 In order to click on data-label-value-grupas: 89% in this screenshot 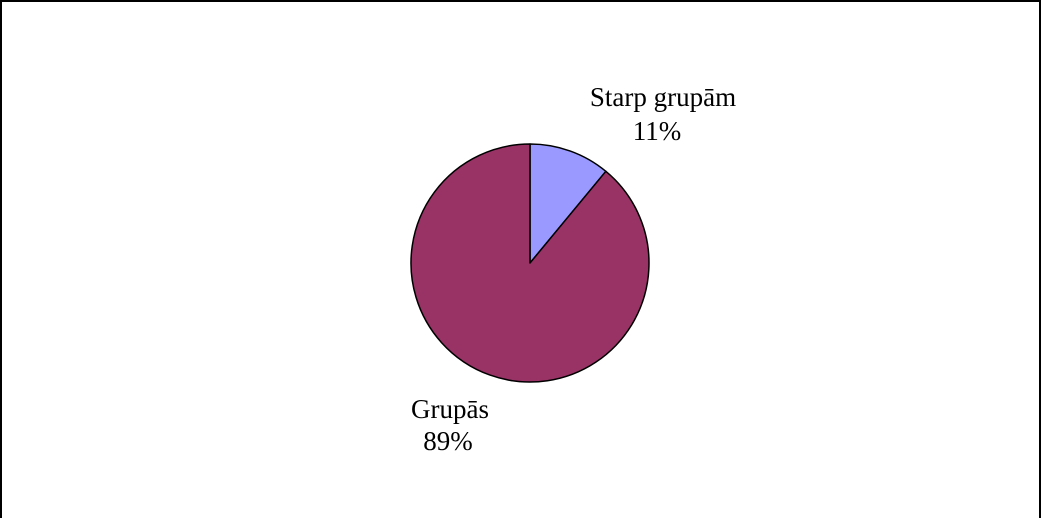, I will do `click(448, 441)`.